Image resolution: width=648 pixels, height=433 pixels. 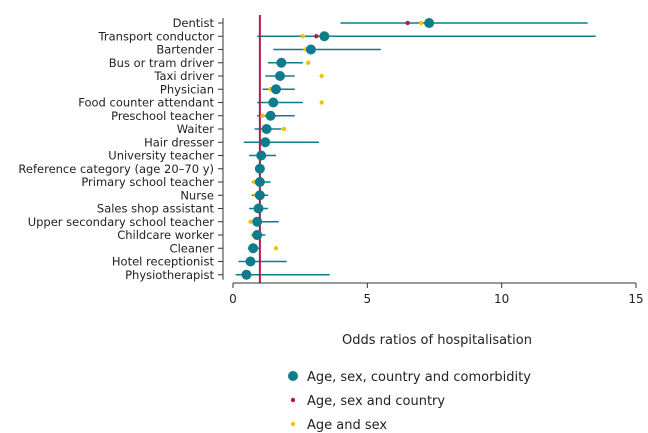 What do you see at coordinates (161, 63) in the screenshot?
I see `category-label: Bus or tram driver` at bounding box center [161, 63].